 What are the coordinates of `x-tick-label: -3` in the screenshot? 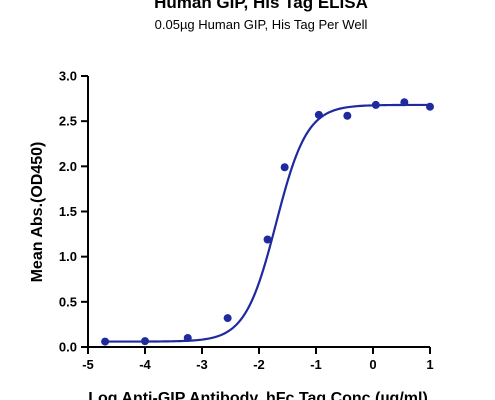 It's located at (202, 364).